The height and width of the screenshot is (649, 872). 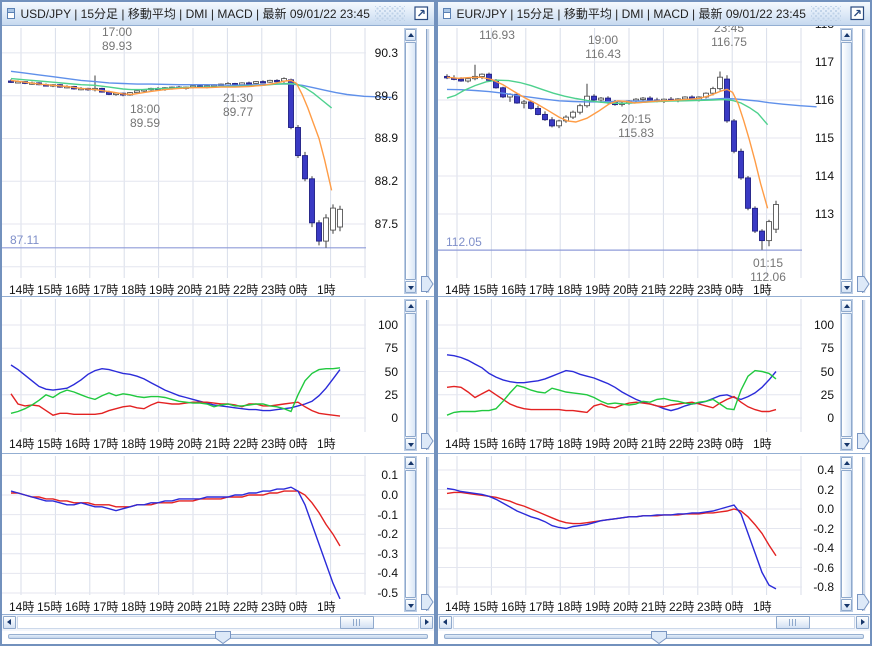 What do you see at coordinates (78, 607) in the screenshot?
I see `x-axis-label: 16時` at bounding box center [78, 607].